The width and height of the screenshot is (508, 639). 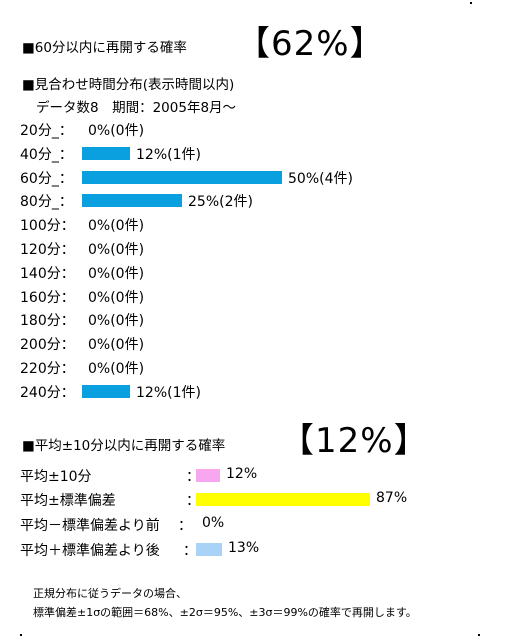 I want to click on value-label: 50%(4件), so click(x=320, y=178).